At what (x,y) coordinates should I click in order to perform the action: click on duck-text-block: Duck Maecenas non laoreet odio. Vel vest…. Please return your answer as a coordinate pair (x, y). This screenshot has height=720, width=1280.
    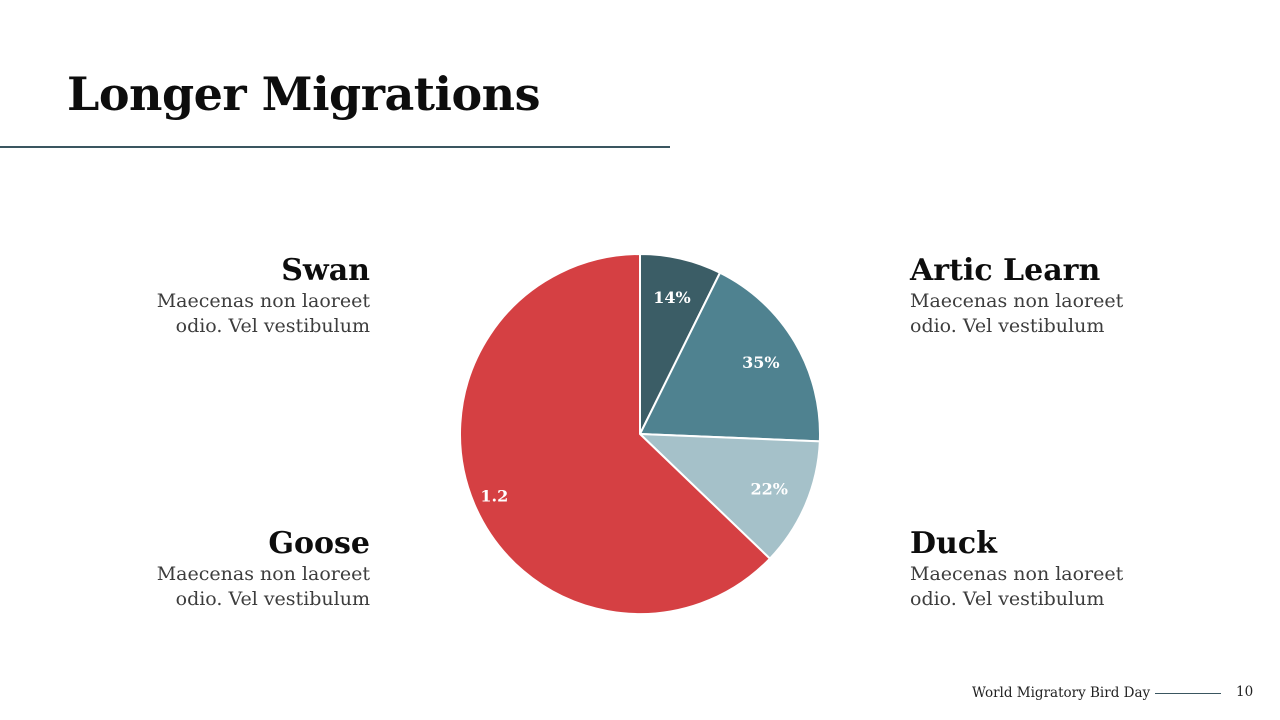
    Looking at the image, I should click on (1060, 569).